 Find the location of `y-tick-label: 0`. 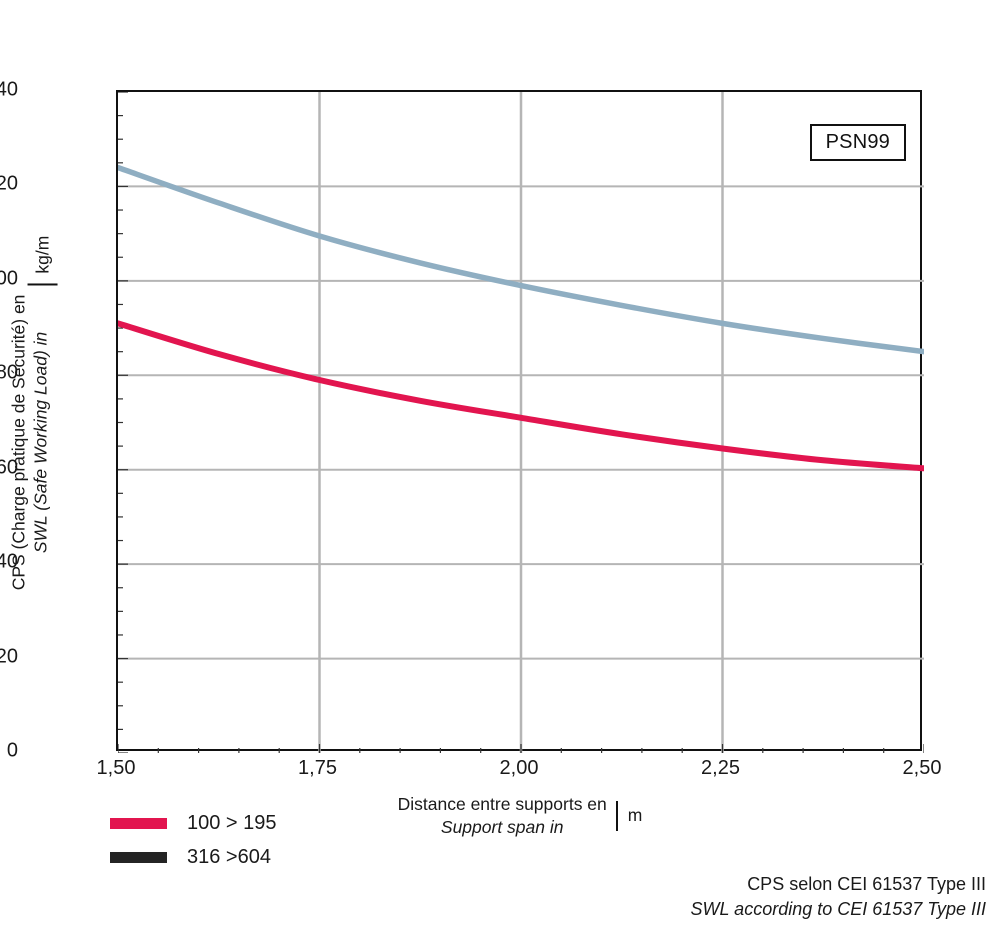

y-tick-label: 0 is located at coordinates (12, 750).